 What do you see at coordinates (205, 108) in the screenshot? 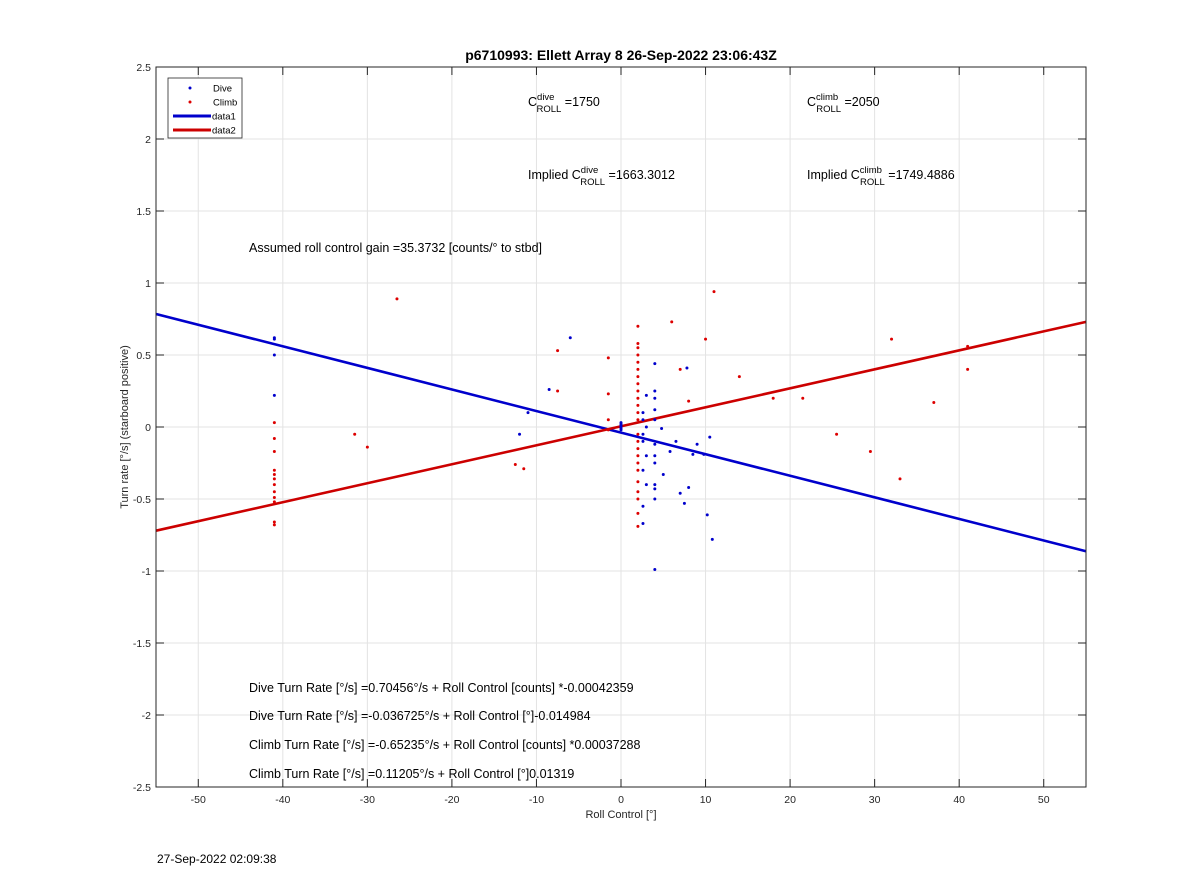
I see `legend: Dive Climb data1 data2` at bounding box center [205, 108].